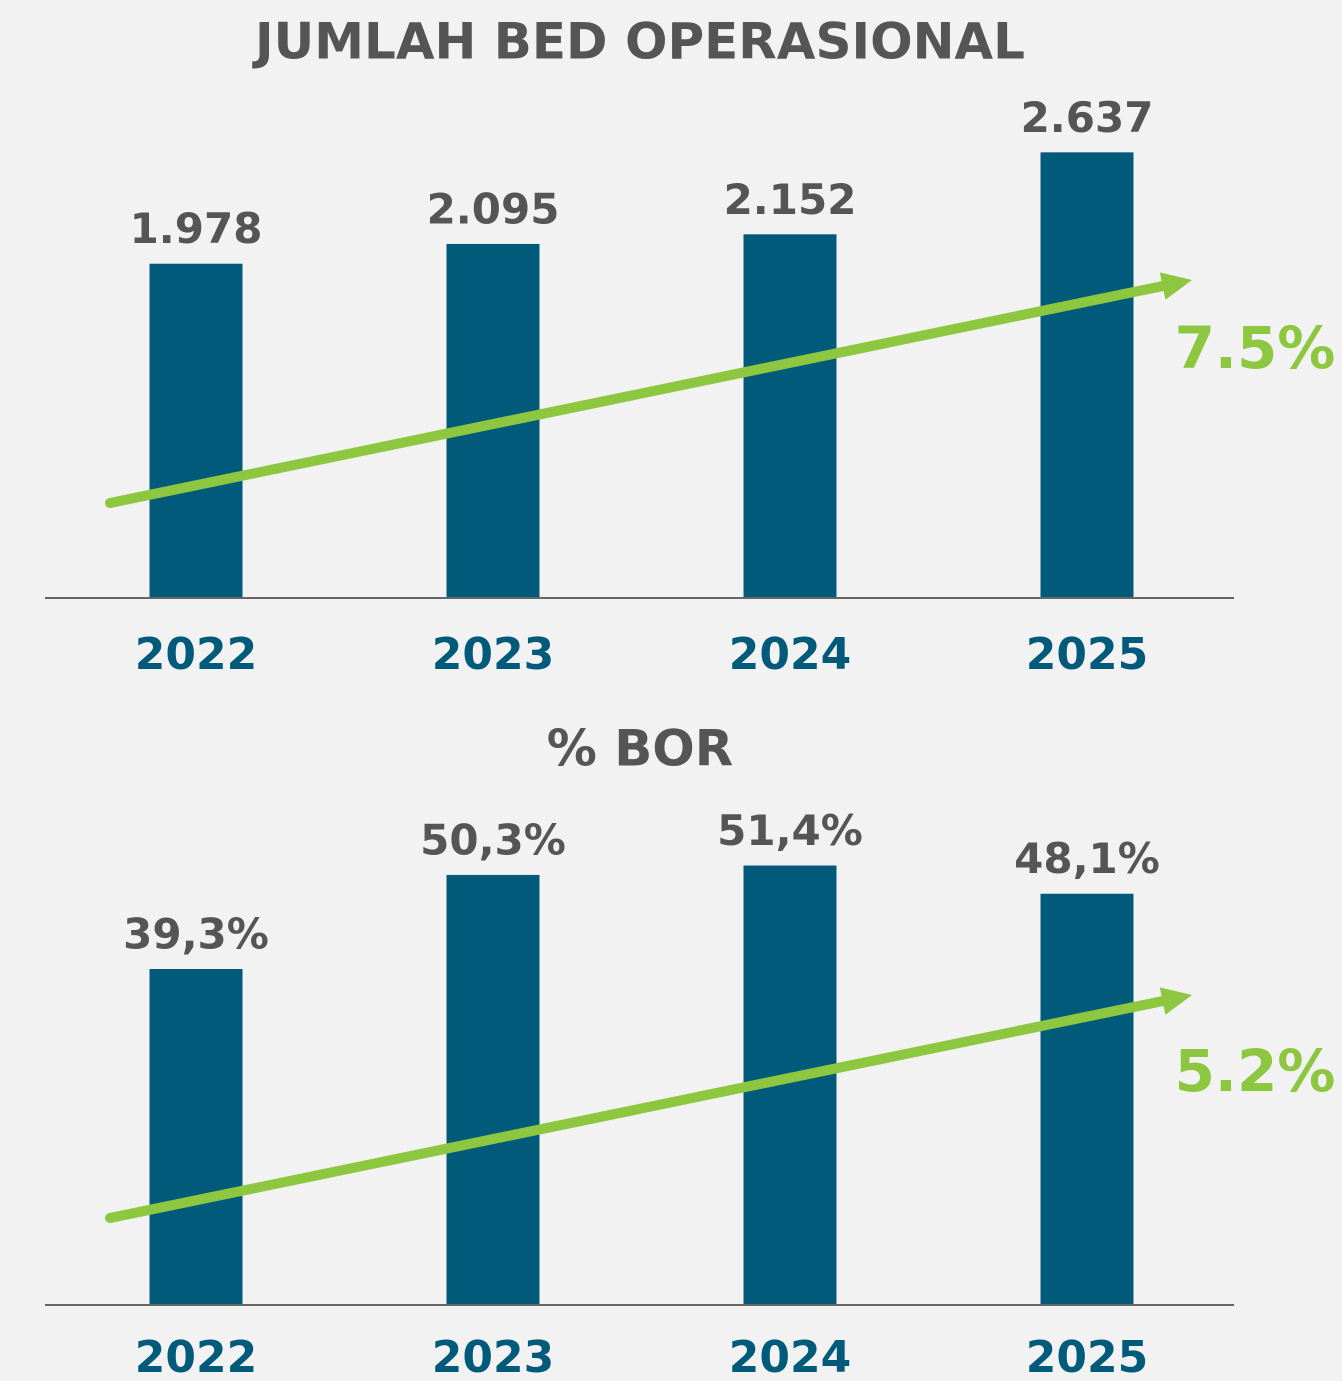 The height and width of the screenshot is (1381, 1342). Describe the element at coordinates (493, 208) in the screenshot. I see `value-label: 2.095` at that location.